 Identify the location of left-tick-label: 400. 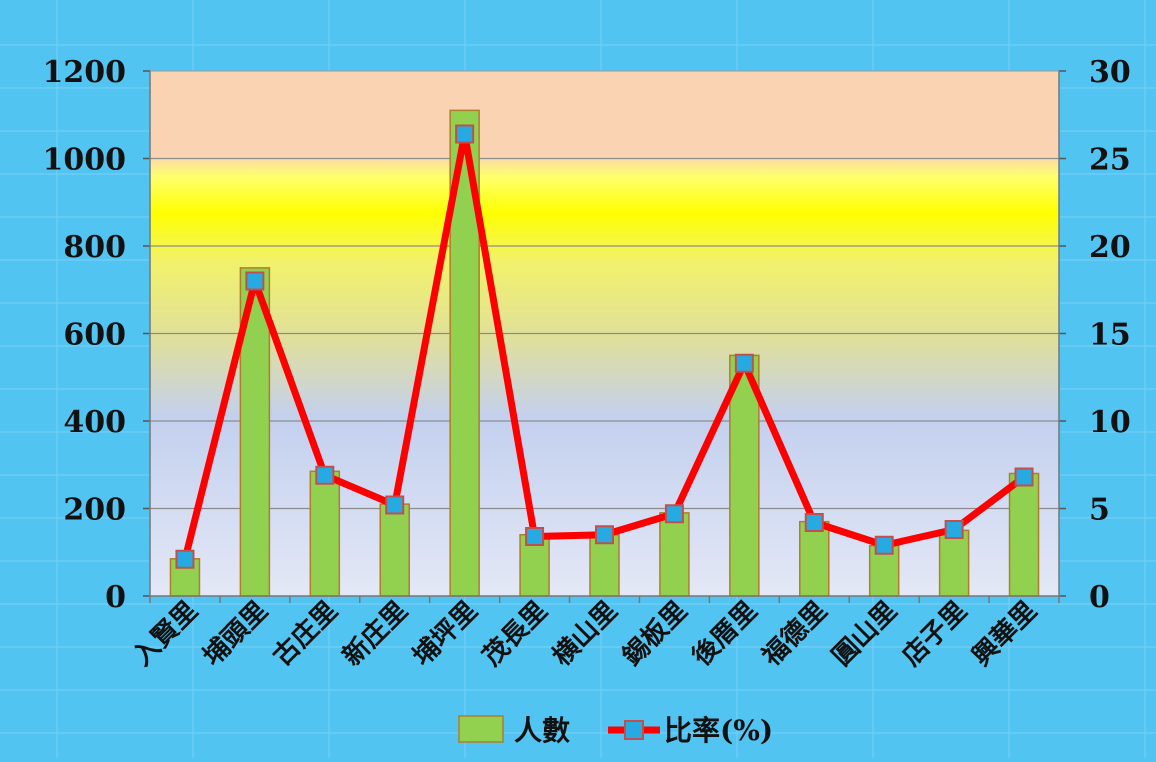
(94, 422).